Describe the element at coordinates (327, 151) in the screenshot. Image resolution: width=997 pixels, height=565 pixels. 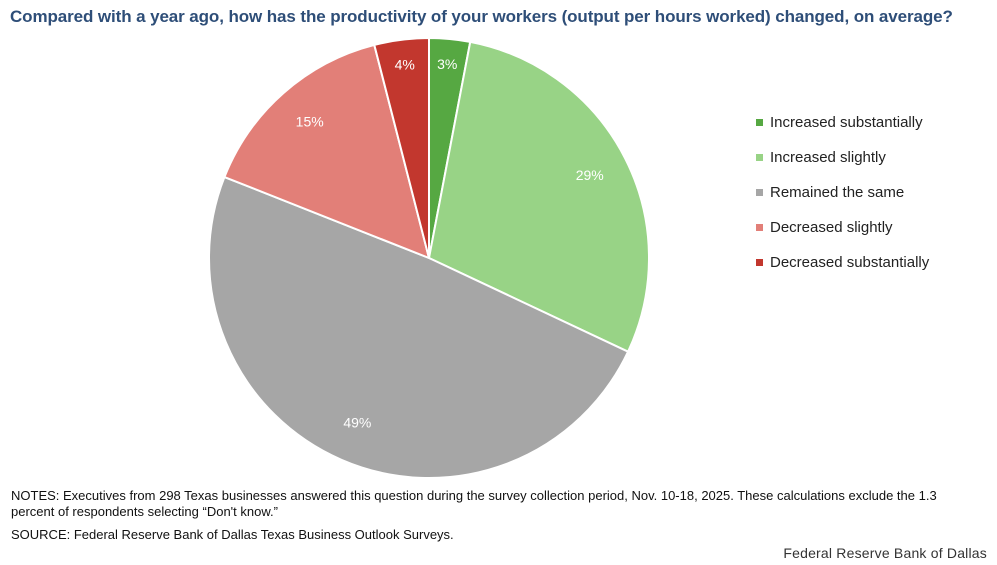
I see `pie-slice-decreased-slightly` at that location.